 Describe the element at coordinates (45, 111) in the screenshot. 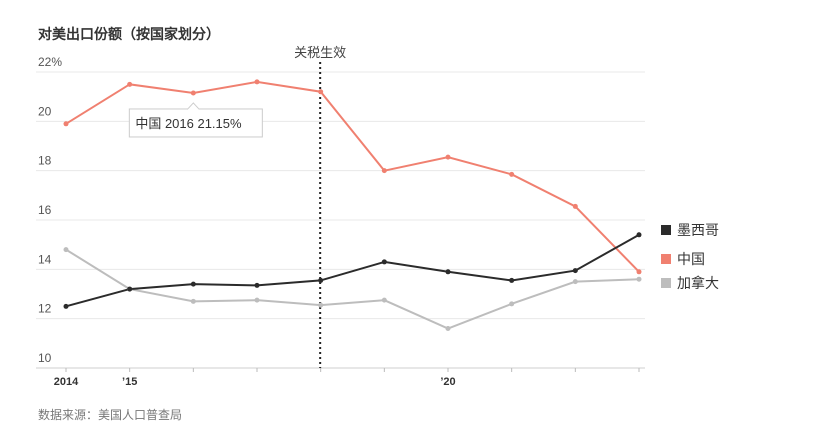

I see `y-tick-label: 20` at that location.